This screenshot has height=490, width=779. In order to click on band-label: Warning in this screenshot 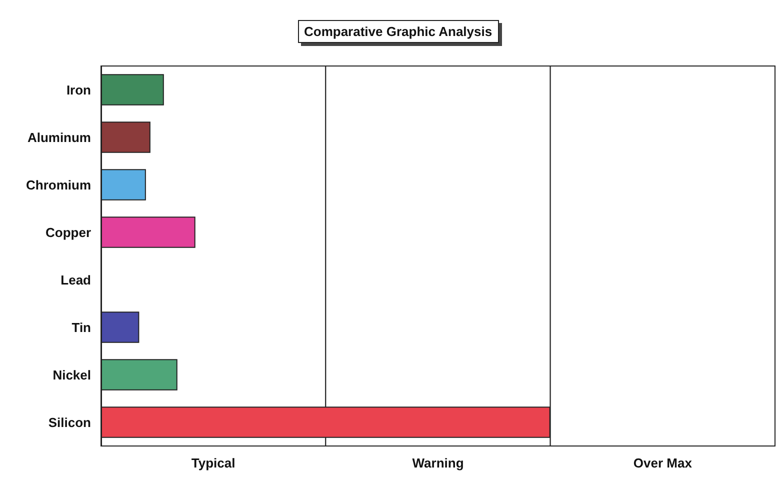, I will do `click(438, 463)`.